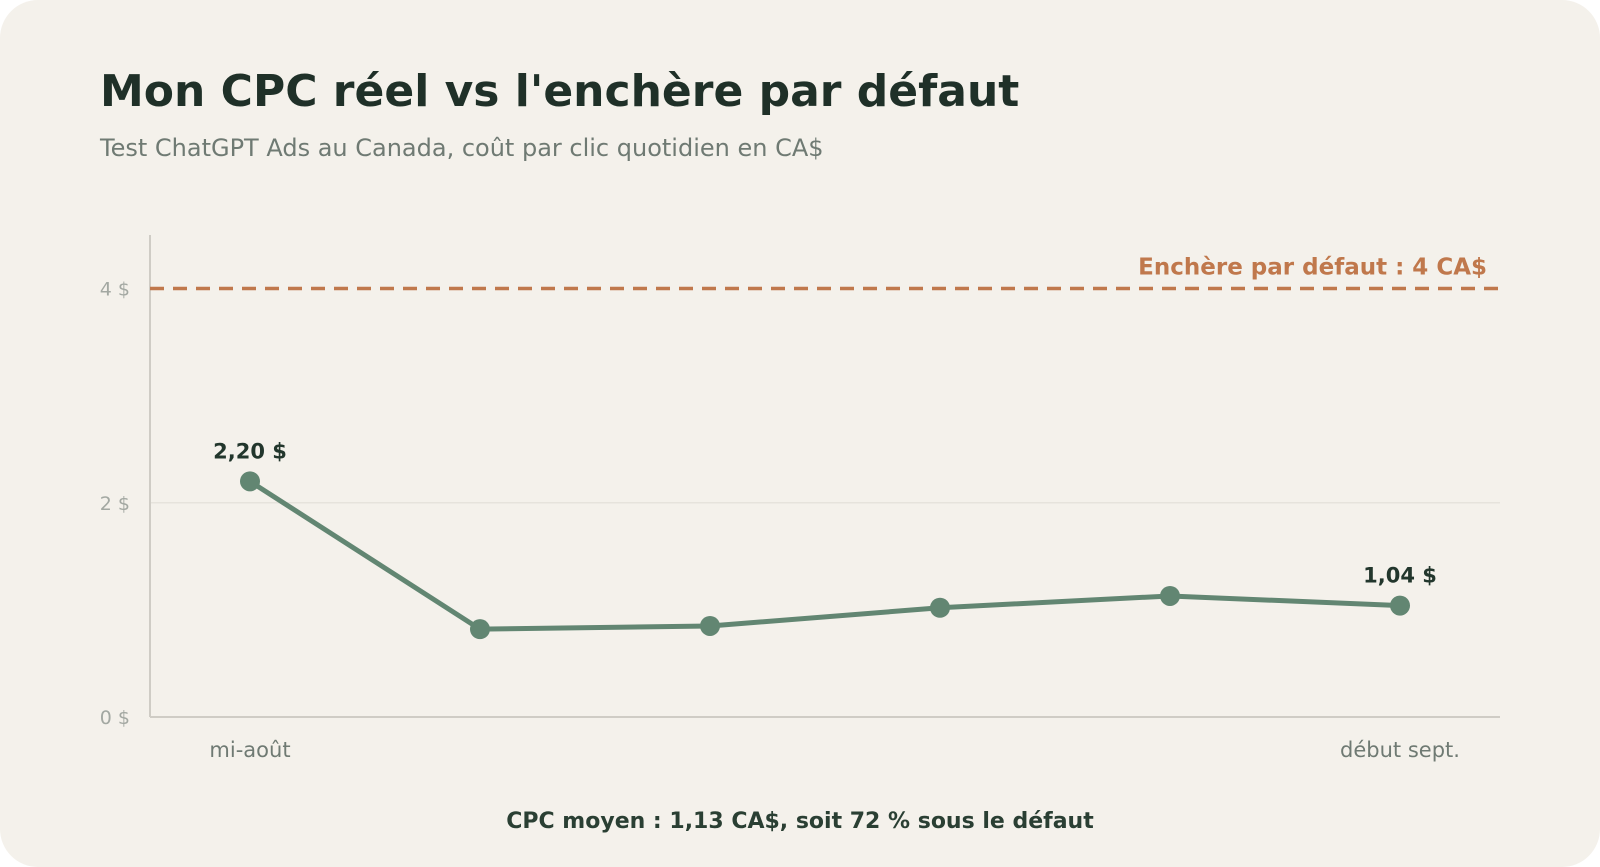 The image size is (1600, 867). What do you see at coordinates (1400, 750) in the screenshot?
I see `x-tick-label: début sept.` at bounding box center [1400, 750].